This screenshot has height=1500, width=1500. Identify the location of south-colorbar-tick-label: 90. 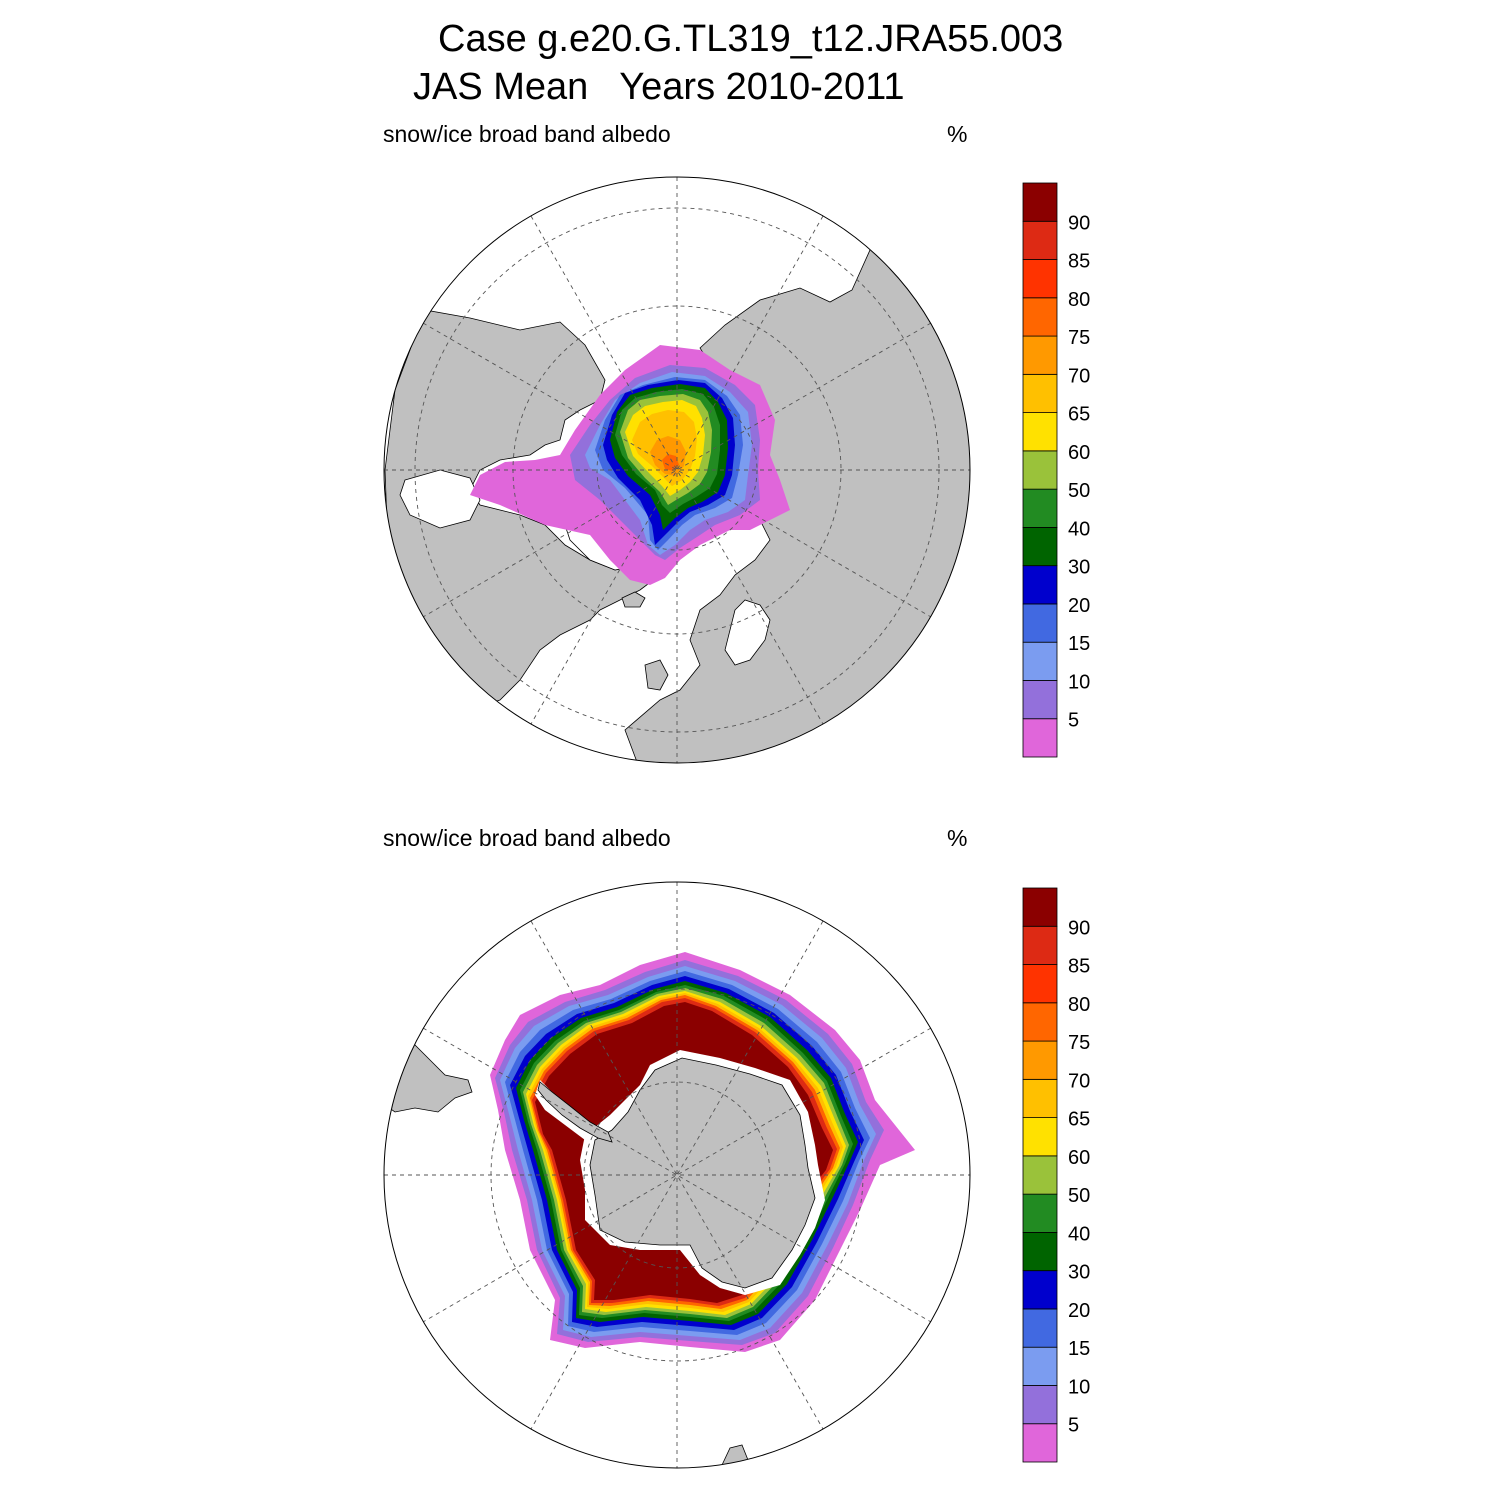
(1079, 928).